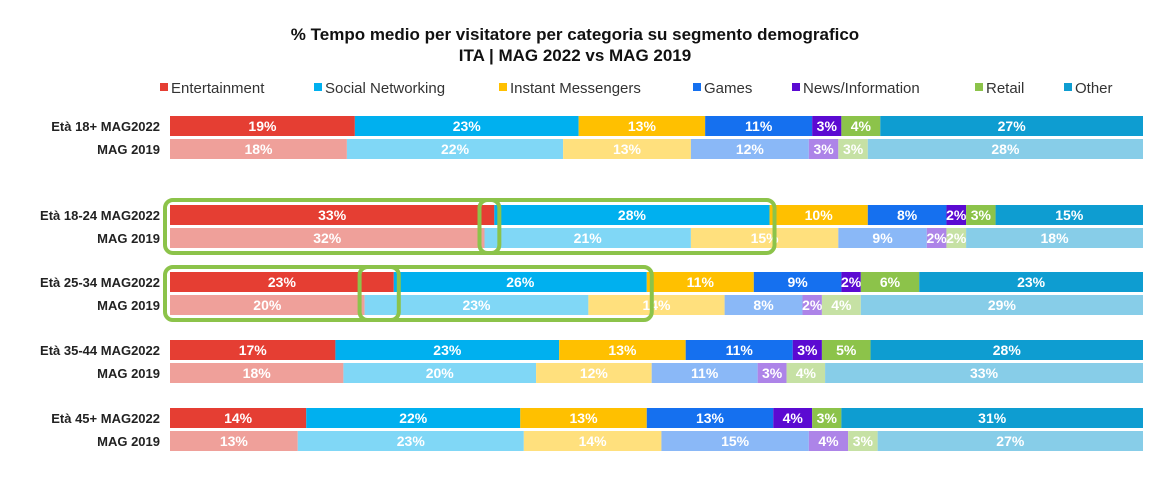 This screenshot has height=481, width=1172. I want to click on data-label: 28%, so click(1007, 350).